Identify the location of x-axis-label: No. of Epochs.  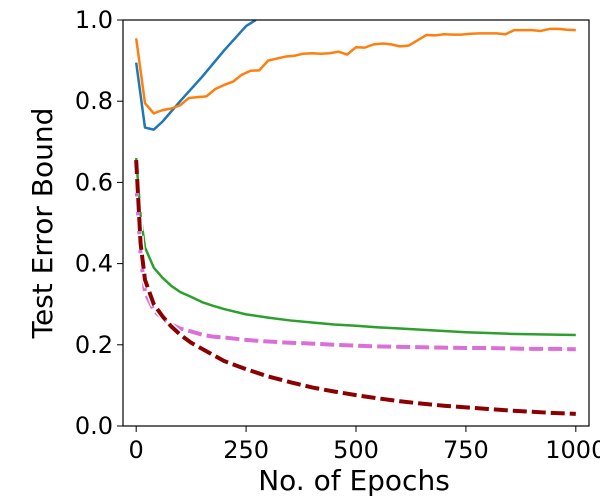
(354, 480).